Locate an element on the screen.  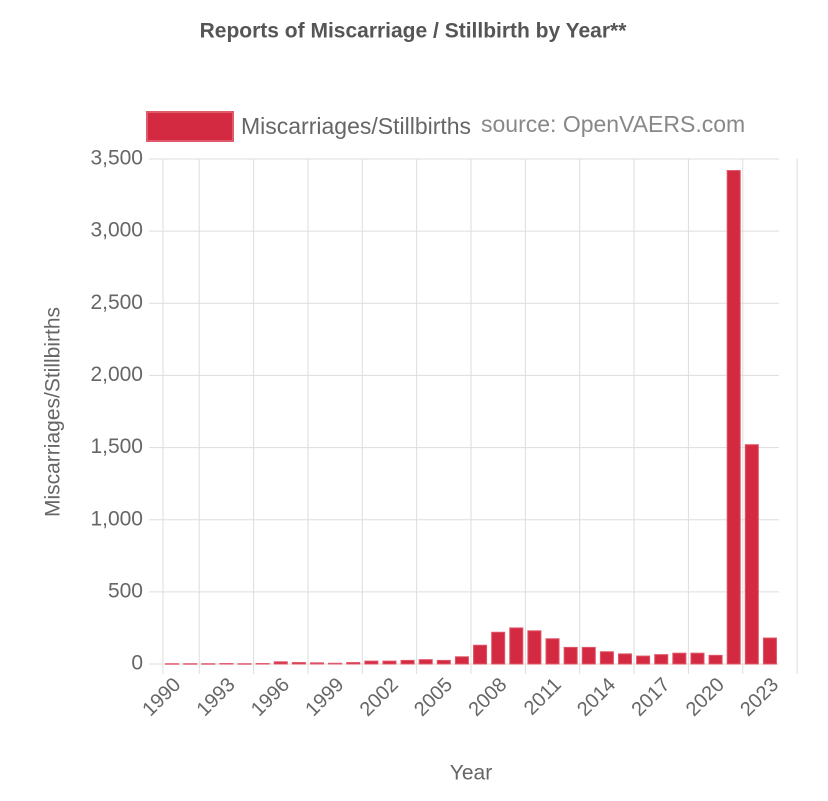
y-tick-label: 2,000 is located at coordinates (116, 374).